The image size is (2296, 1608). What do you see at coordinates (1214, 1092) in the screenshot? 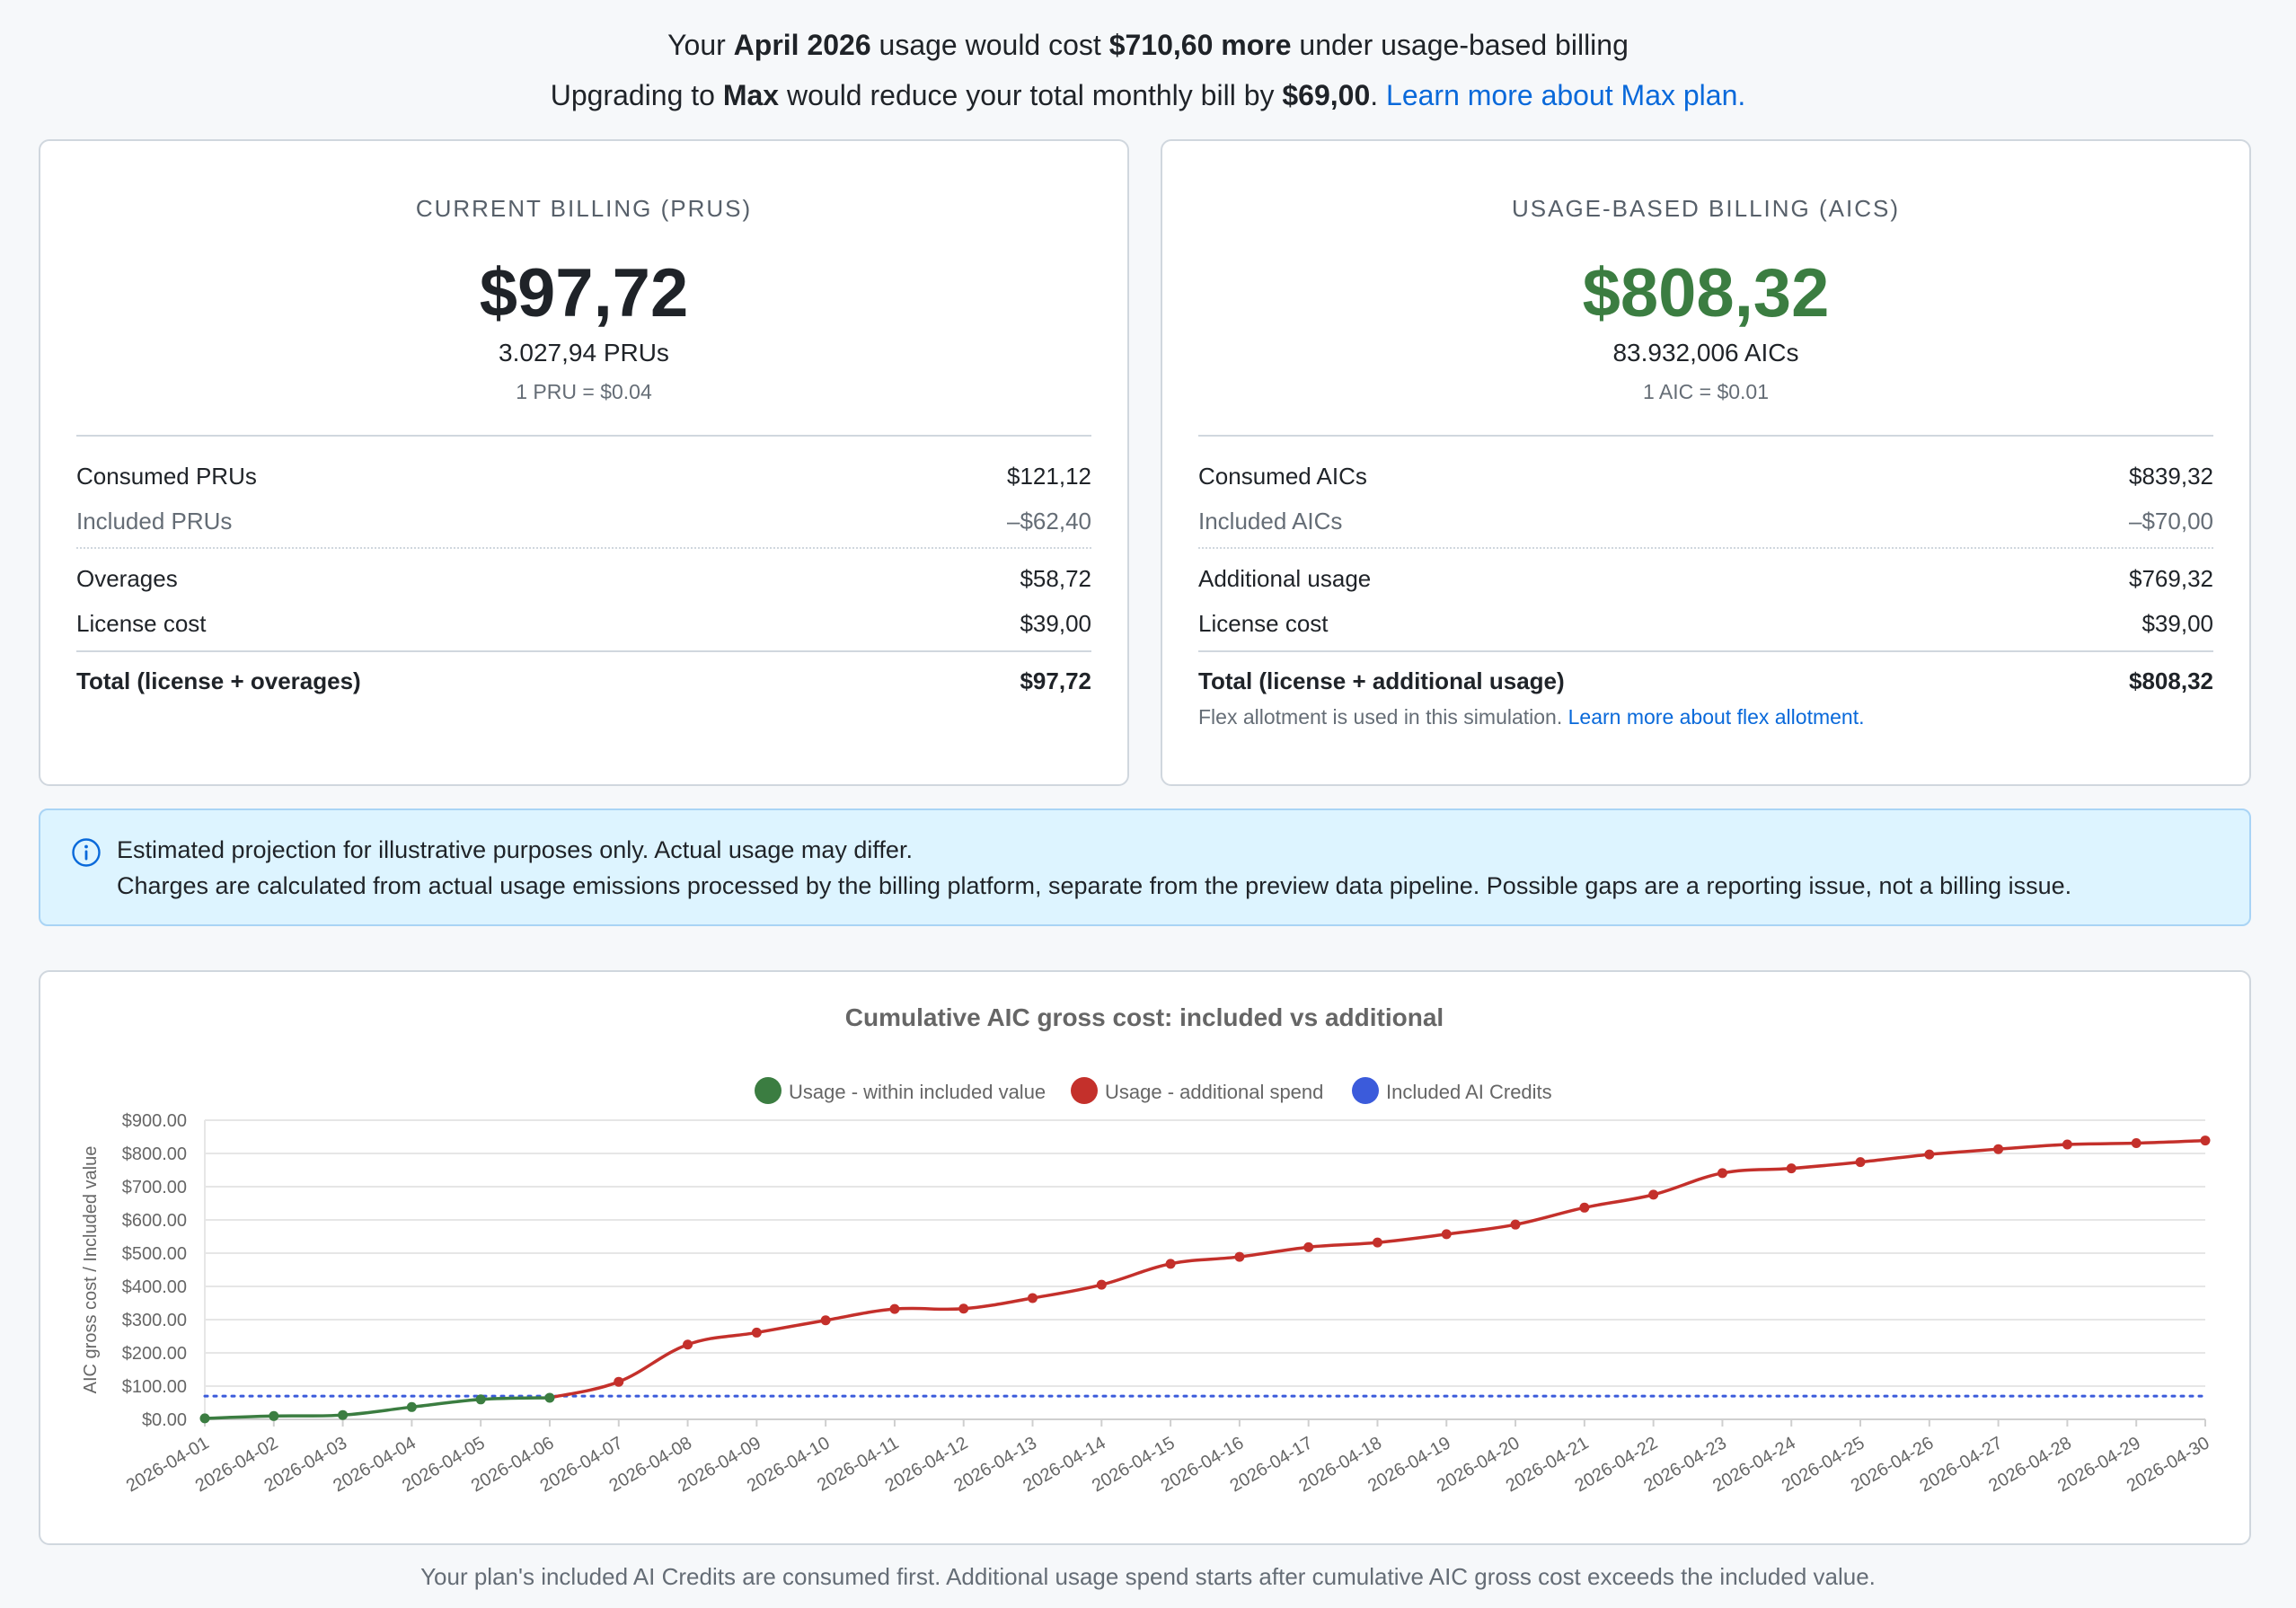
I see `legend-label: Usage - additional spend` at bounding box center [1214, 1092].